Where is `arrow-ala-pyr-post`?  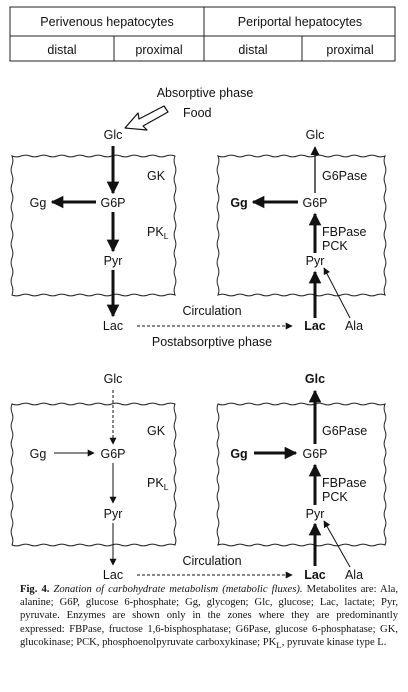 arrow-ala-pyr-post is located at coordinates (337, 544).